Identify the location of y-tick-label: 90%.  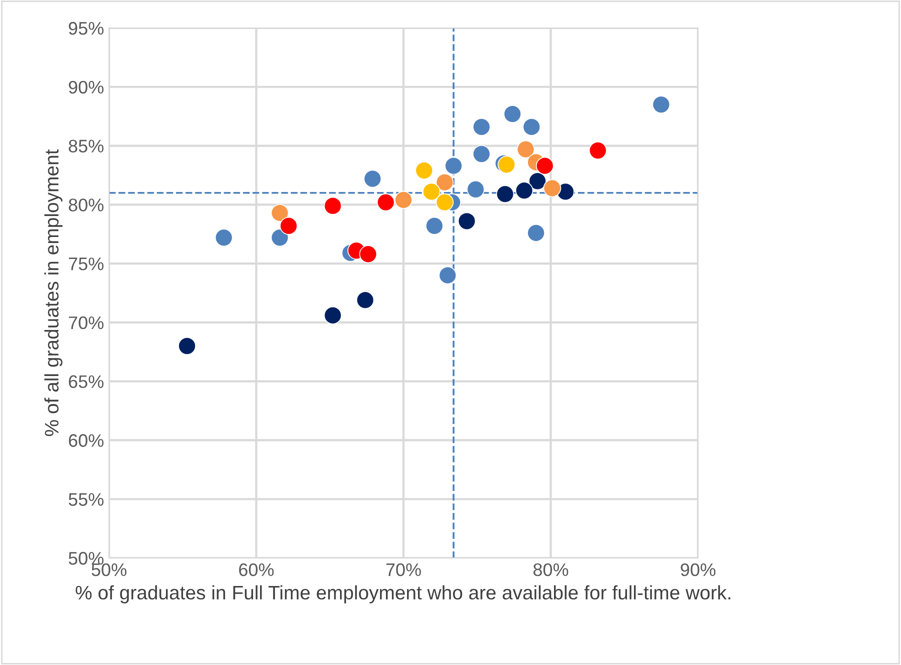
(86, 87).